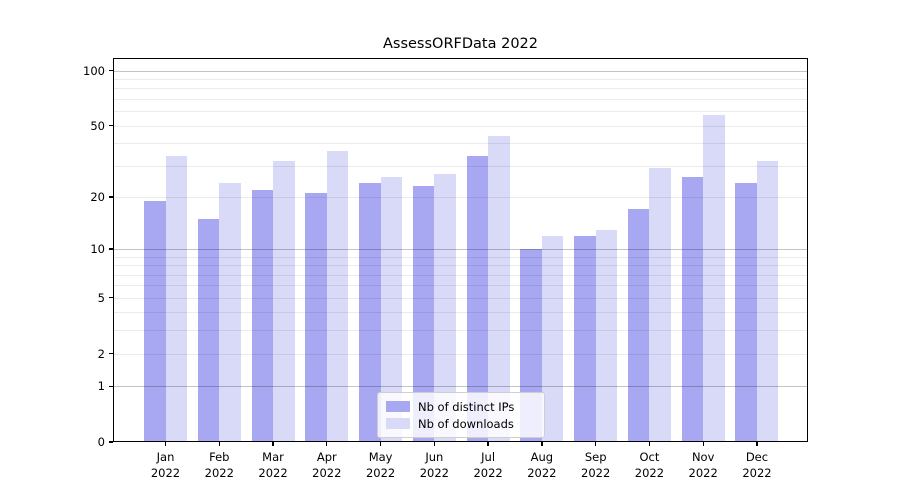 This screenshot has width=900, height=500. Describe the element at coordinates (398, 423) in the screenshot. I see `legend-swatch-downloads` at that location.